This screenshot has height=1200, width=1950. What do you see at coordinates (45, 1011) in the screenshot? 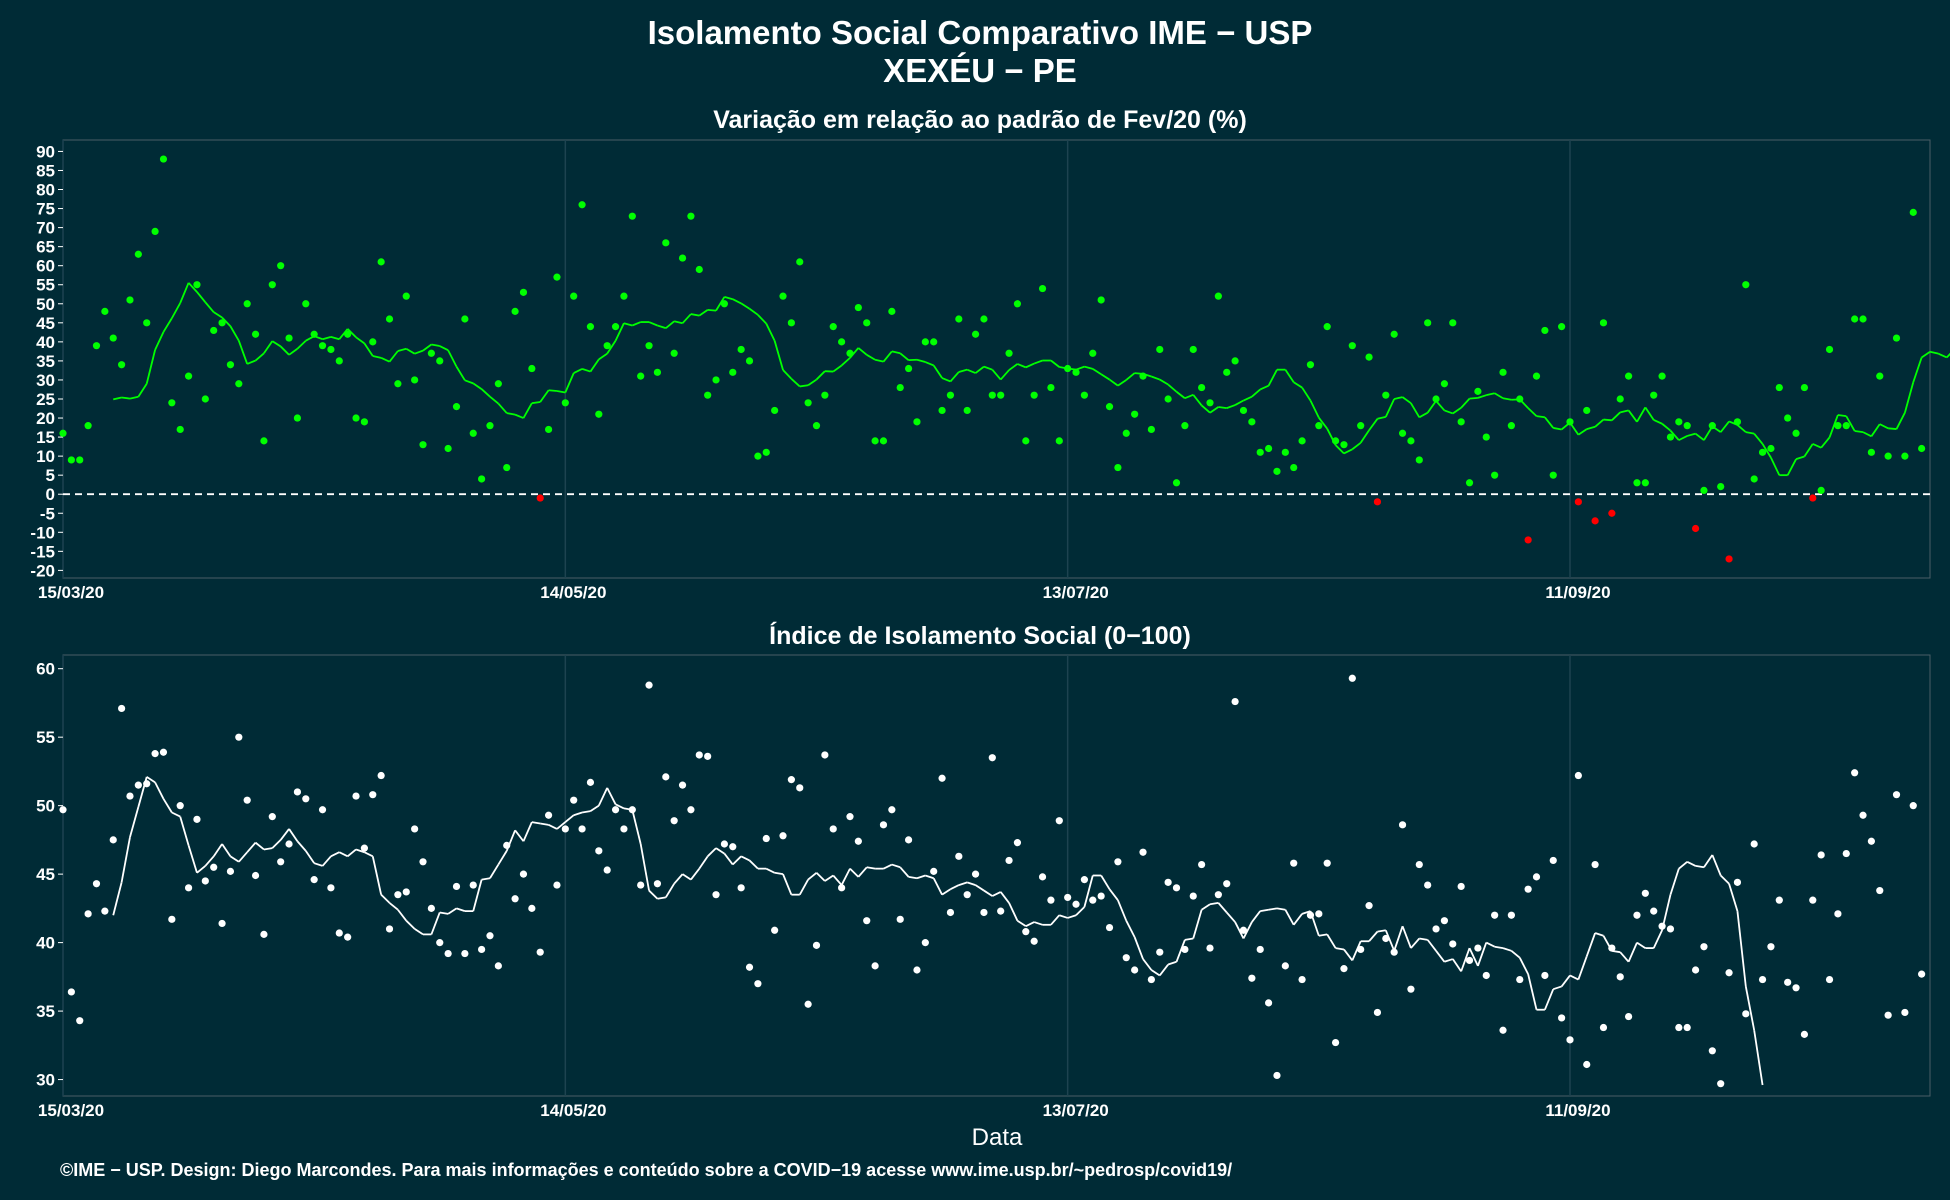
I see `y-tick-label: 35` at bounding box center [45, 1011].